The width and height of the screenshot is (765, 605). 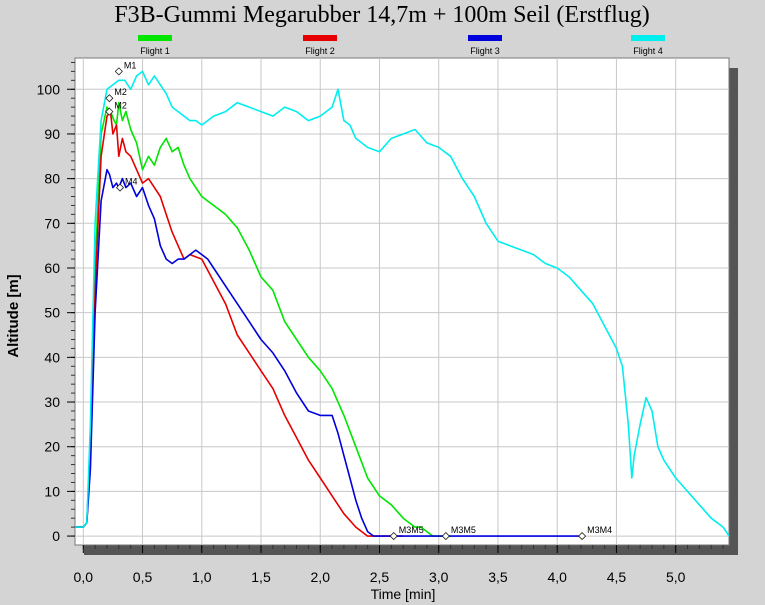 I want to click on x-tick-label: 4,0, so click(x=557, y=577).